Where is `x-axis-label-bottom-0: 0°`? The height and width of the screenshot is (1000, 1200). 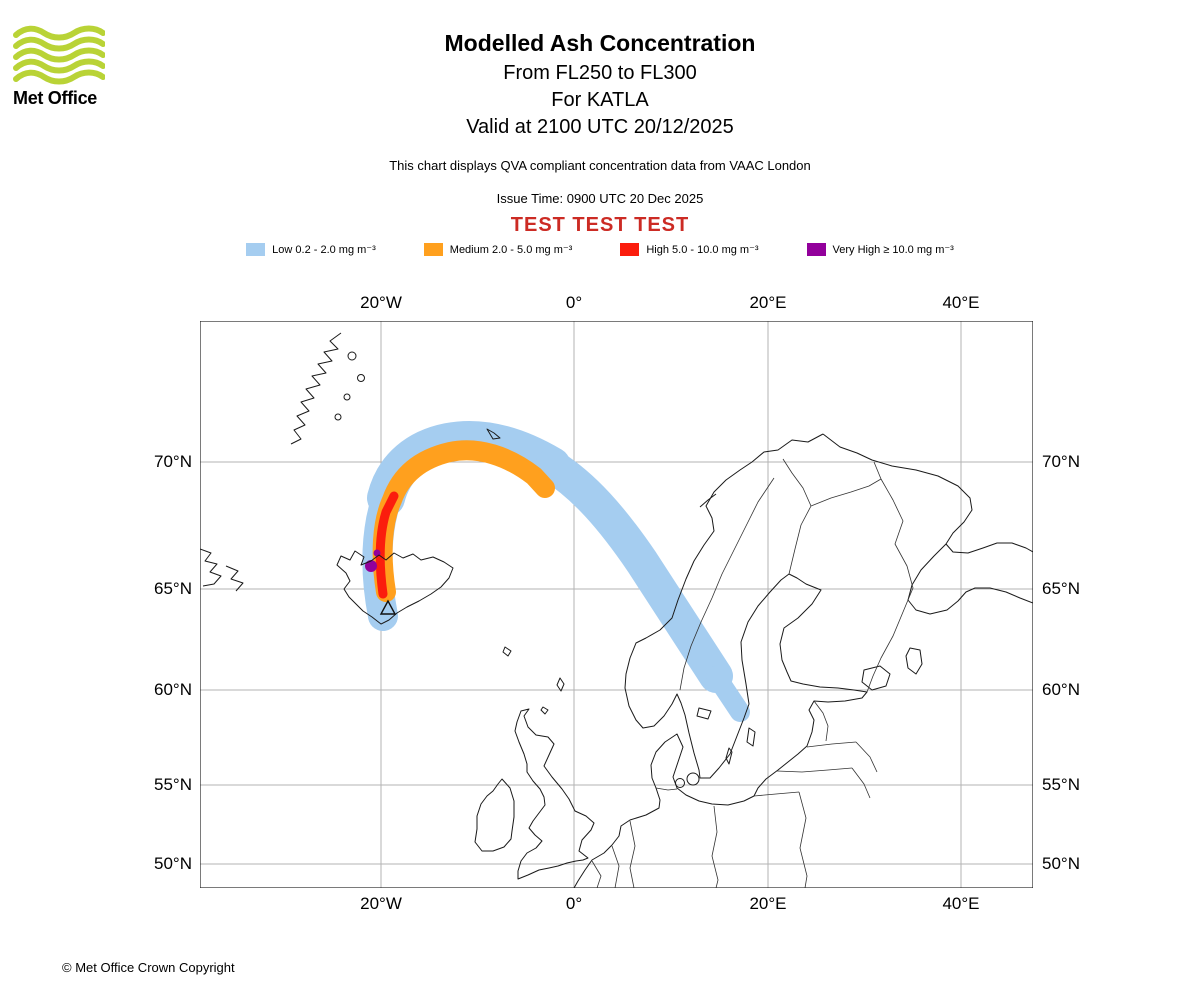 x-axis-label-bottom-0: 0° is located at coordinates (574, 903).